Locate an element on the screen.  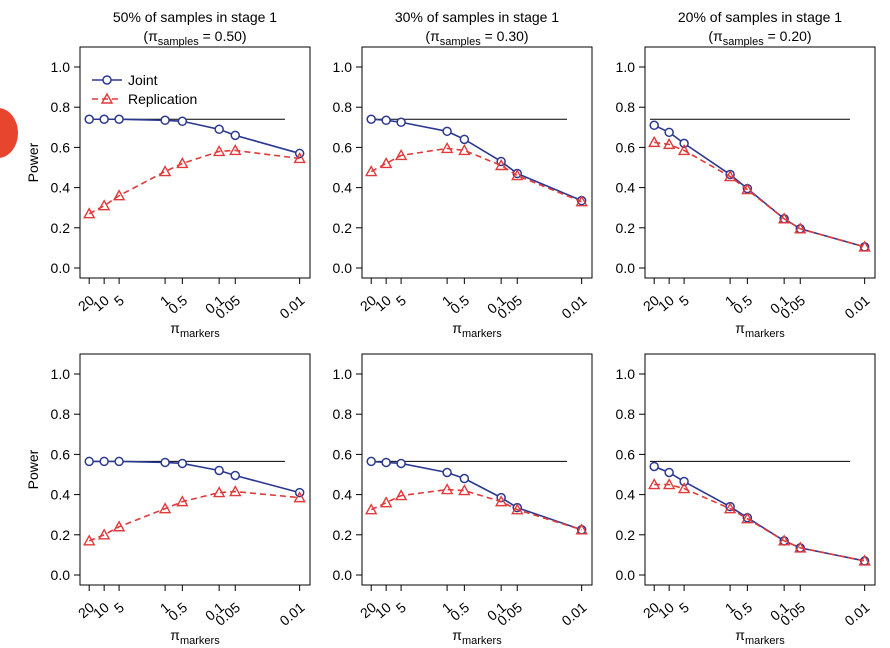
panel-3-y-tick-label: 0.8 is located at coordinates (626, 107).